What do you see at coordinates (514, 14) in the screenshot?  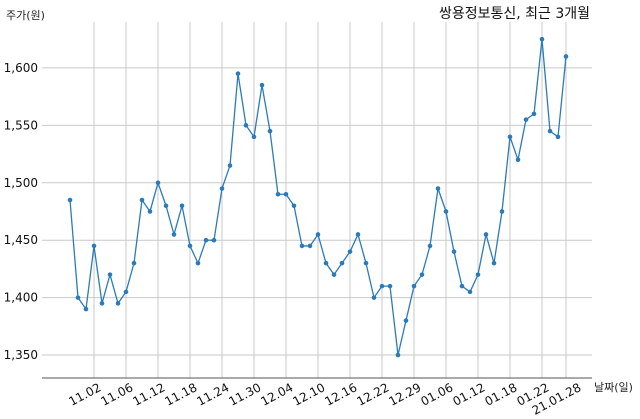 I see `chart-title: 쌍용정보통신, 최근 3개월` at bounding box center [514, 14].